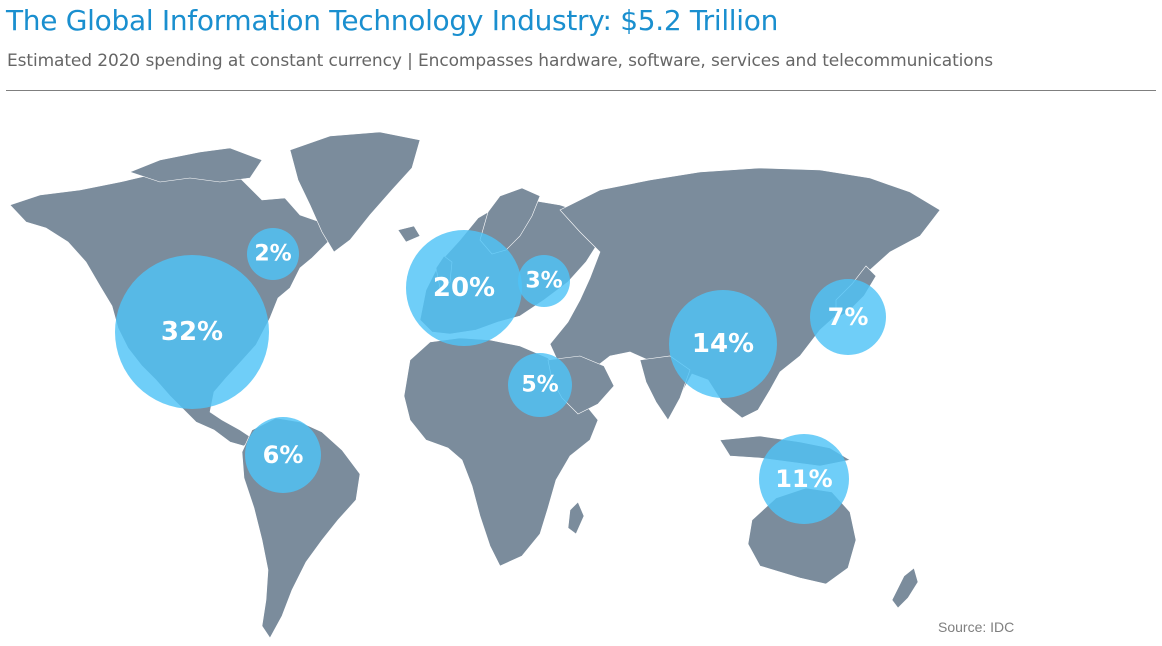 The height and width of the screenshot is (646, 1162). I want to click on bubble-label-western-europe: 20%, so click(464, 288).